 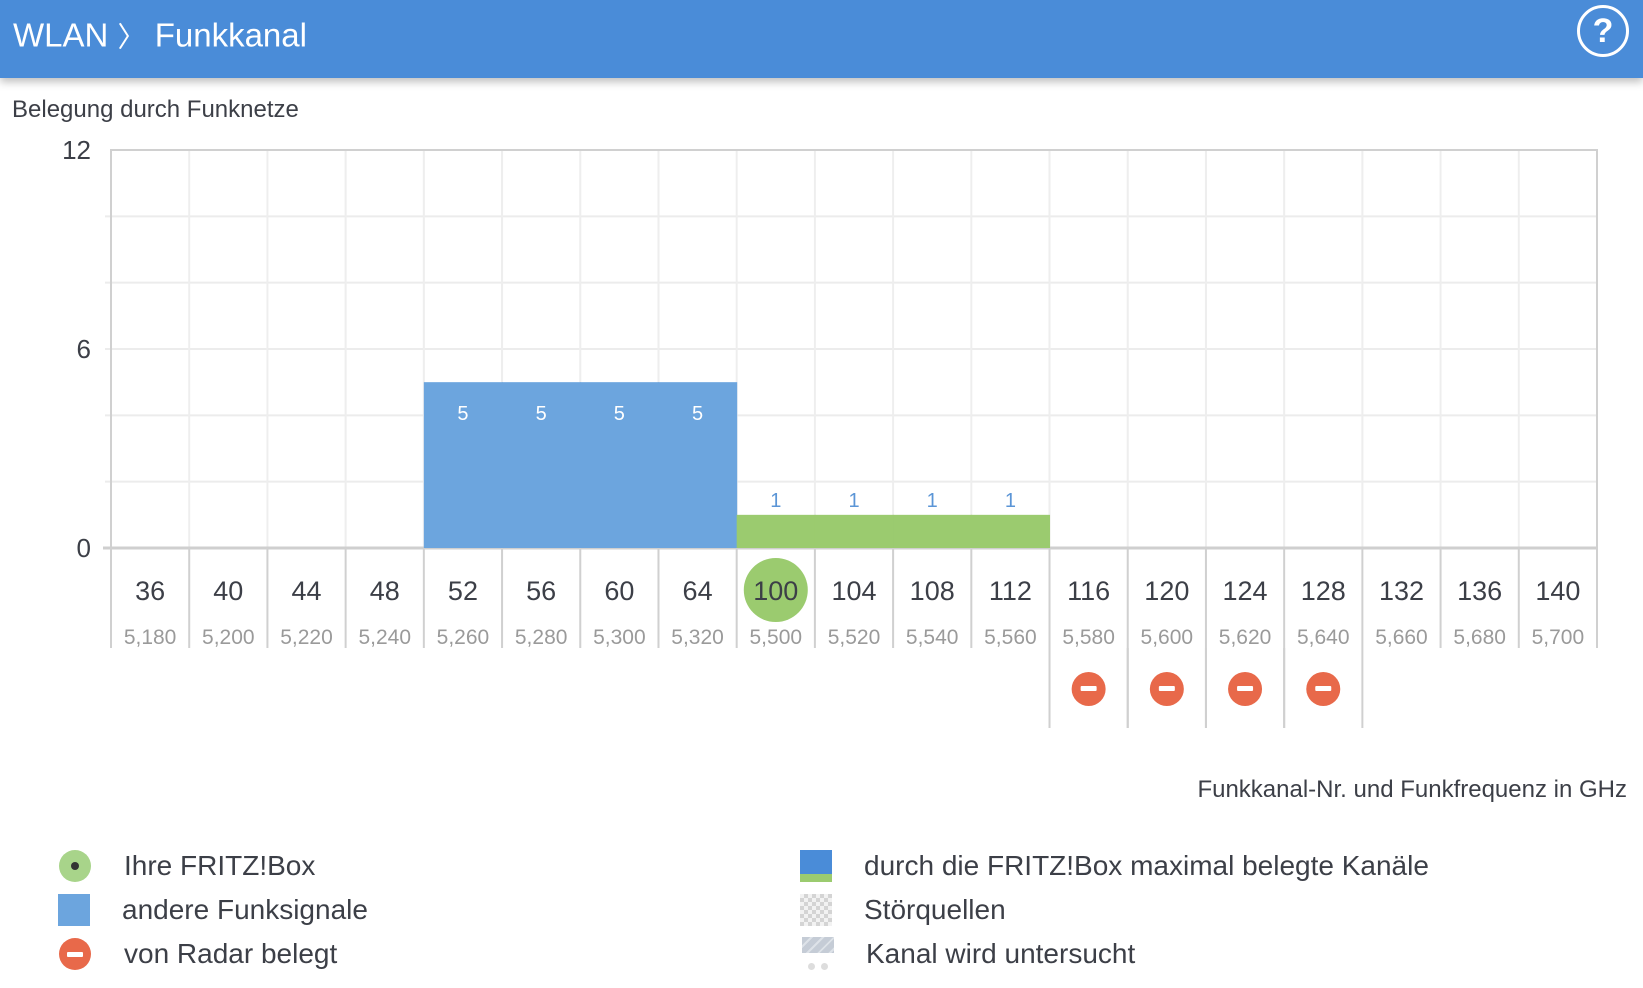 What do you see at coordinates (306, 637) in the screenshot?
I see `frequency-label: 5,220` at bounding box center [306, 637].